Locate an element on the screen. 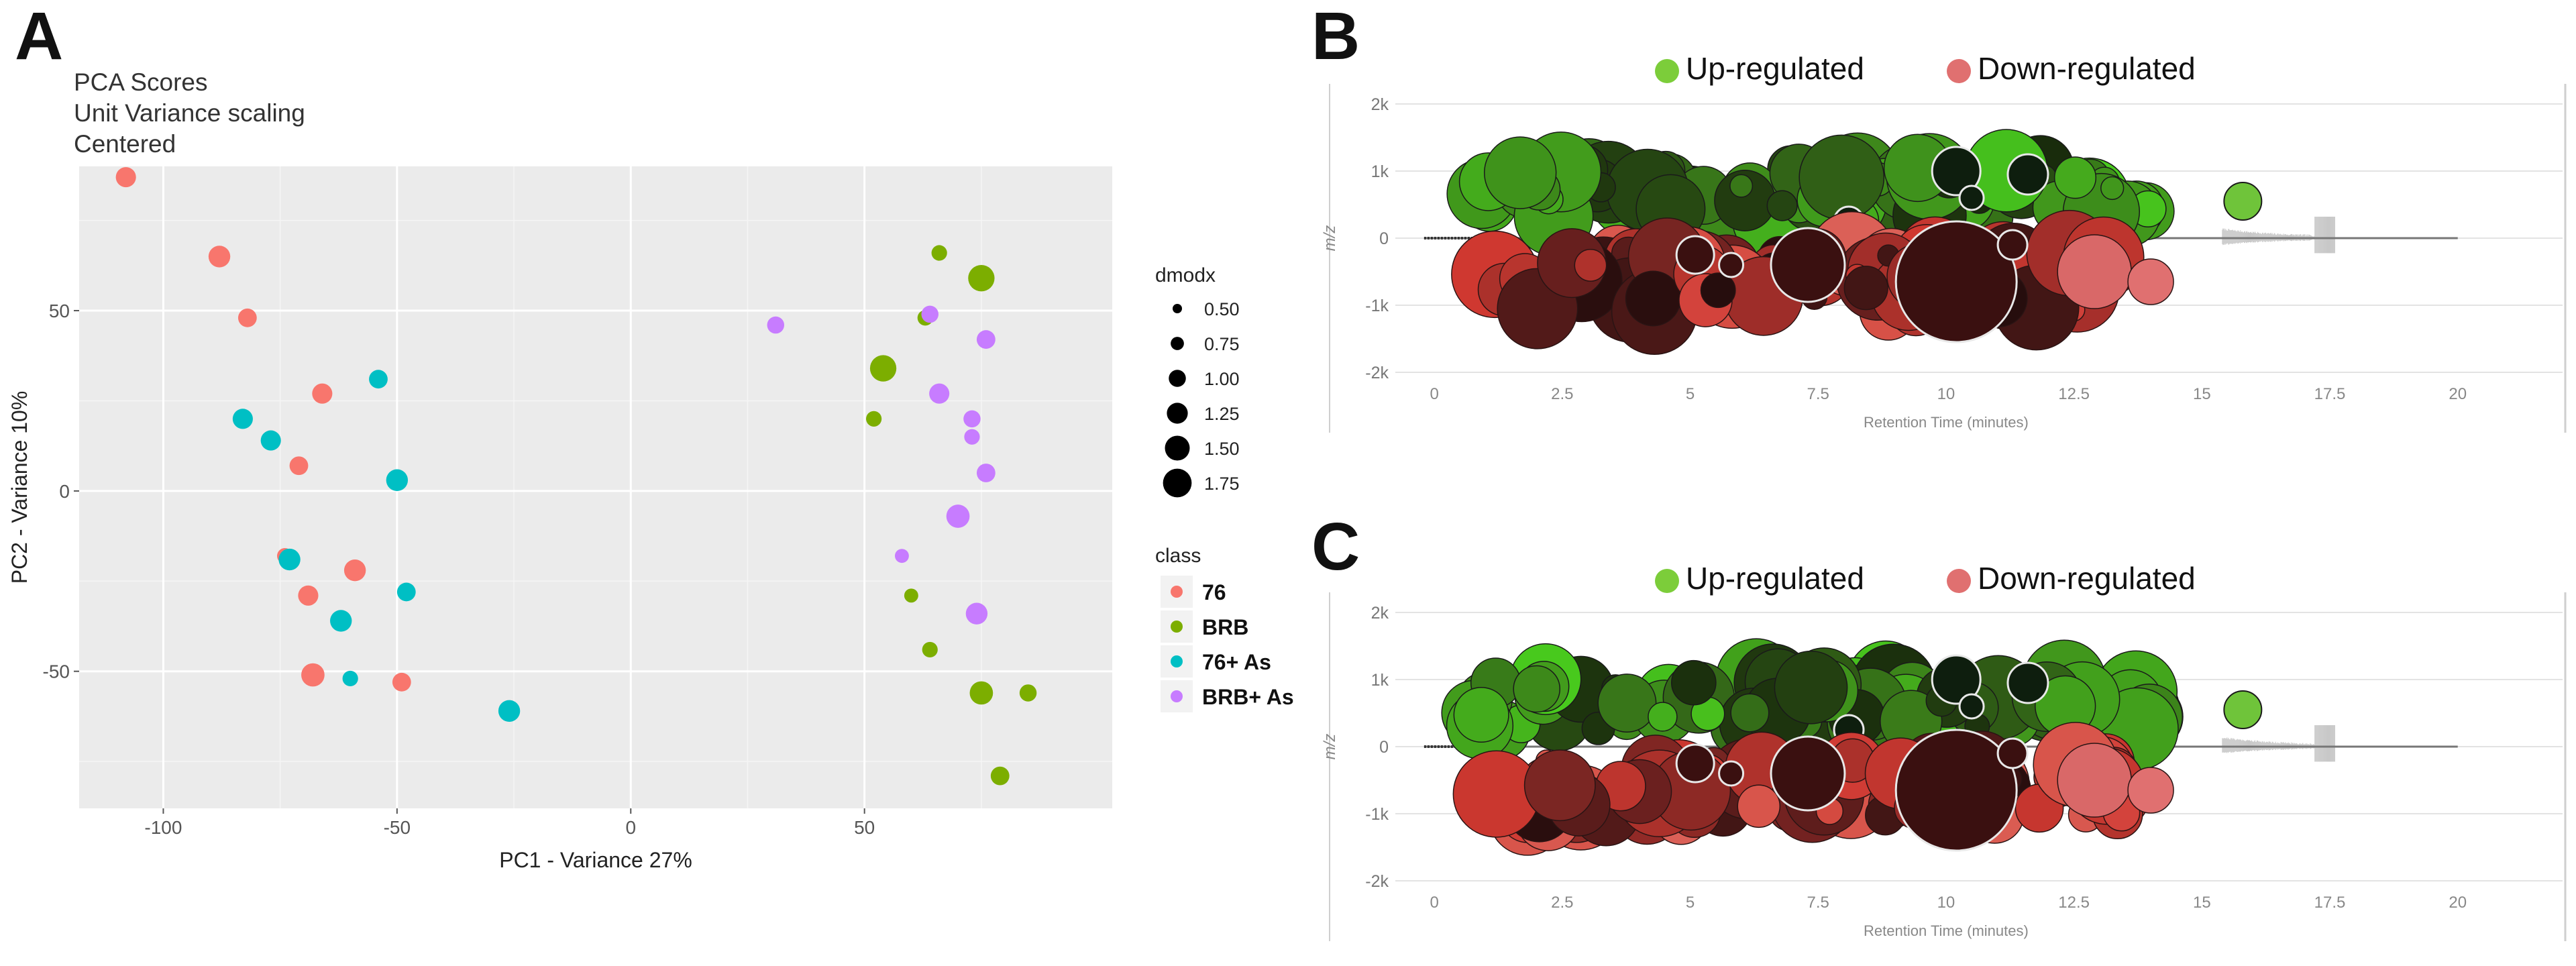 The image size is (2576, 966). x-tick-label: 12.5 is located at coordinates (2074, 394).